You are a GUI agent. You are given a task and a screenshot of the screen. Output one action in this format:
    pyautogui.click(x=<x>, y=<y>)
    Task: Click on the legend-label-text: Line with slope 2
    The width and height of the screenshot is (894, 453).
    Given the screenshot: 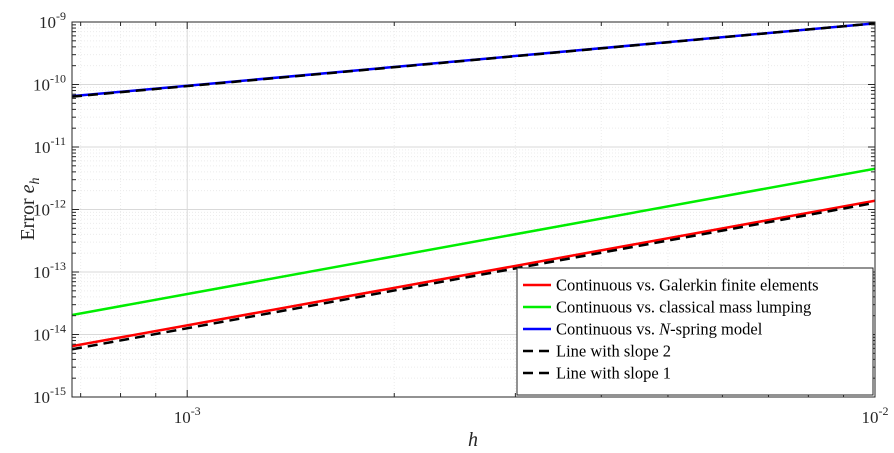 What is the action you would take?
    pyautogui.click(x=613, y=351)
    